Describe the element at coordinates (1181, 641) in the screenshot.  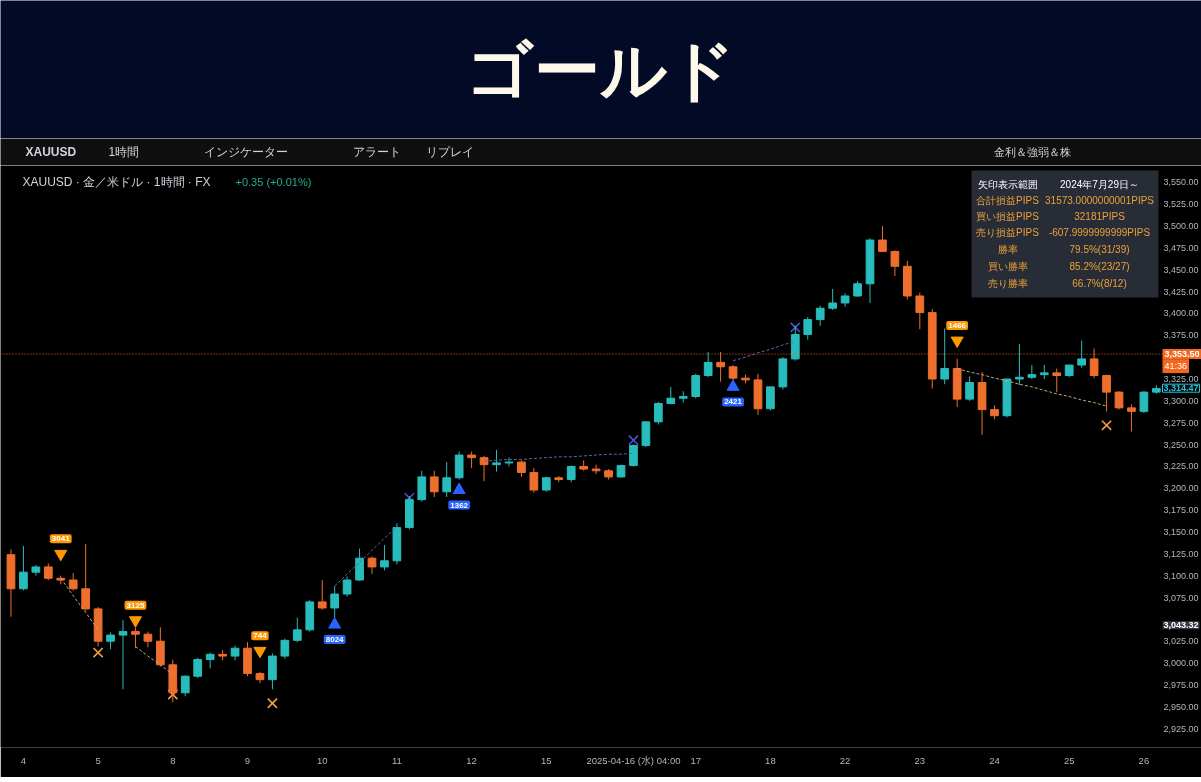
I see `y-tick-label: 3,025.00` at that location.